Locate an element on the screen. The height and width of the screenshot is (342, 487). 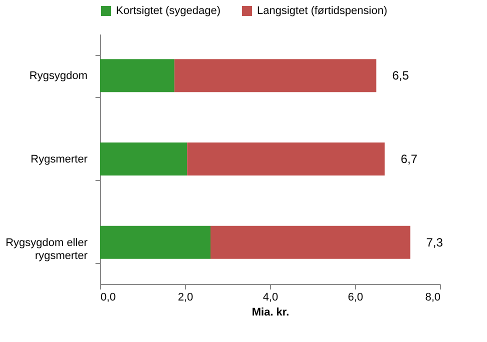
x-tick-label: 8,0 is located at coordinates (432, 298).